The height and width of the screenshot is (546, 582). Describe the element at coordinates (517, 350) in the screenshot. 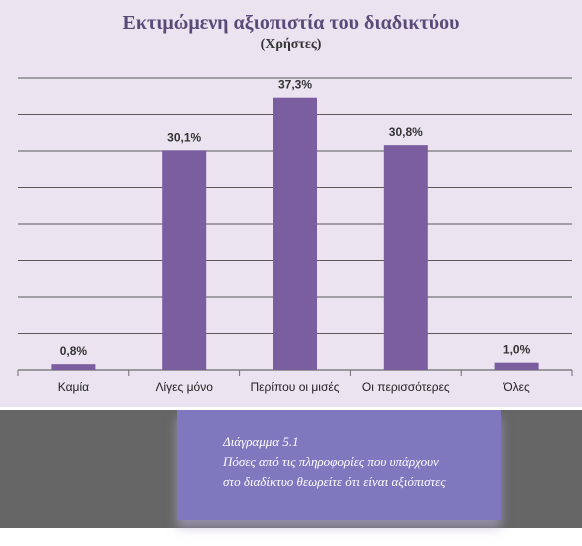

I see `data-label-5: 1,0%` at that location.